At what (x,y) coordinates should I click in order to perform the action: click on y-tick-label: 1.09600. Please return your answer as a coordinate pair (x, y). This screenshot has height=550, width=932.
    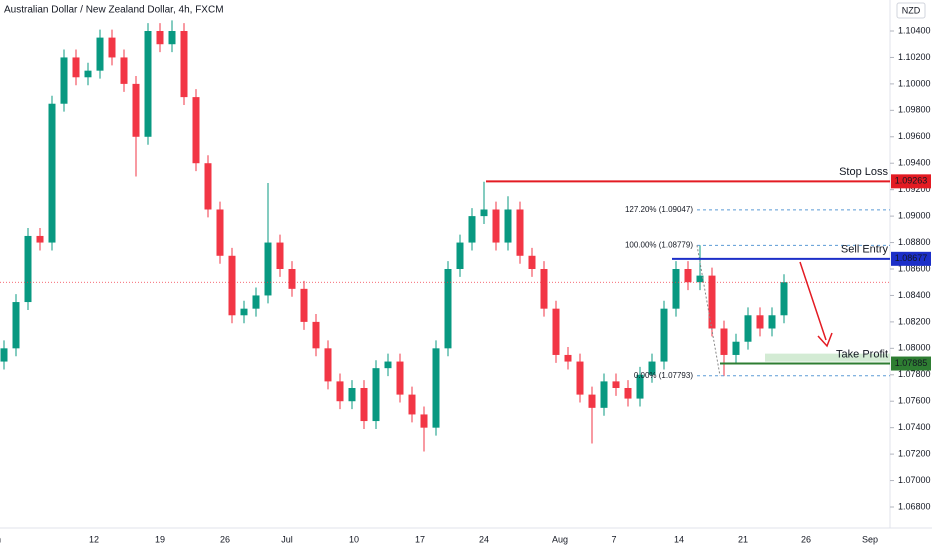
    Looking at the image, I should click on (914, 136).